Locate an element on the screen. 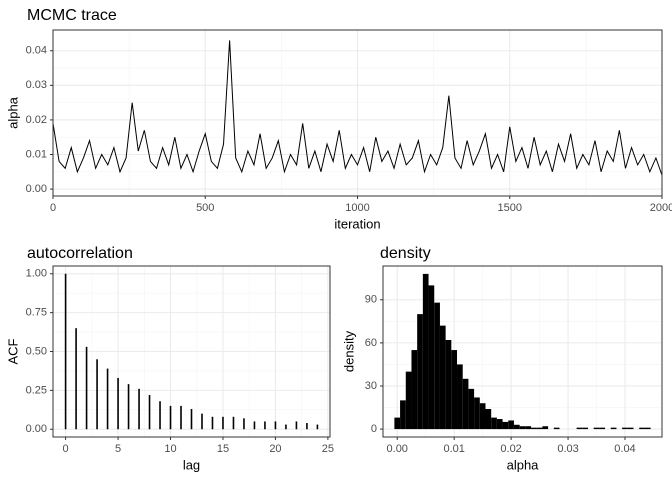  x-tick-label: 0.00 is located at coordinates (397, 449).